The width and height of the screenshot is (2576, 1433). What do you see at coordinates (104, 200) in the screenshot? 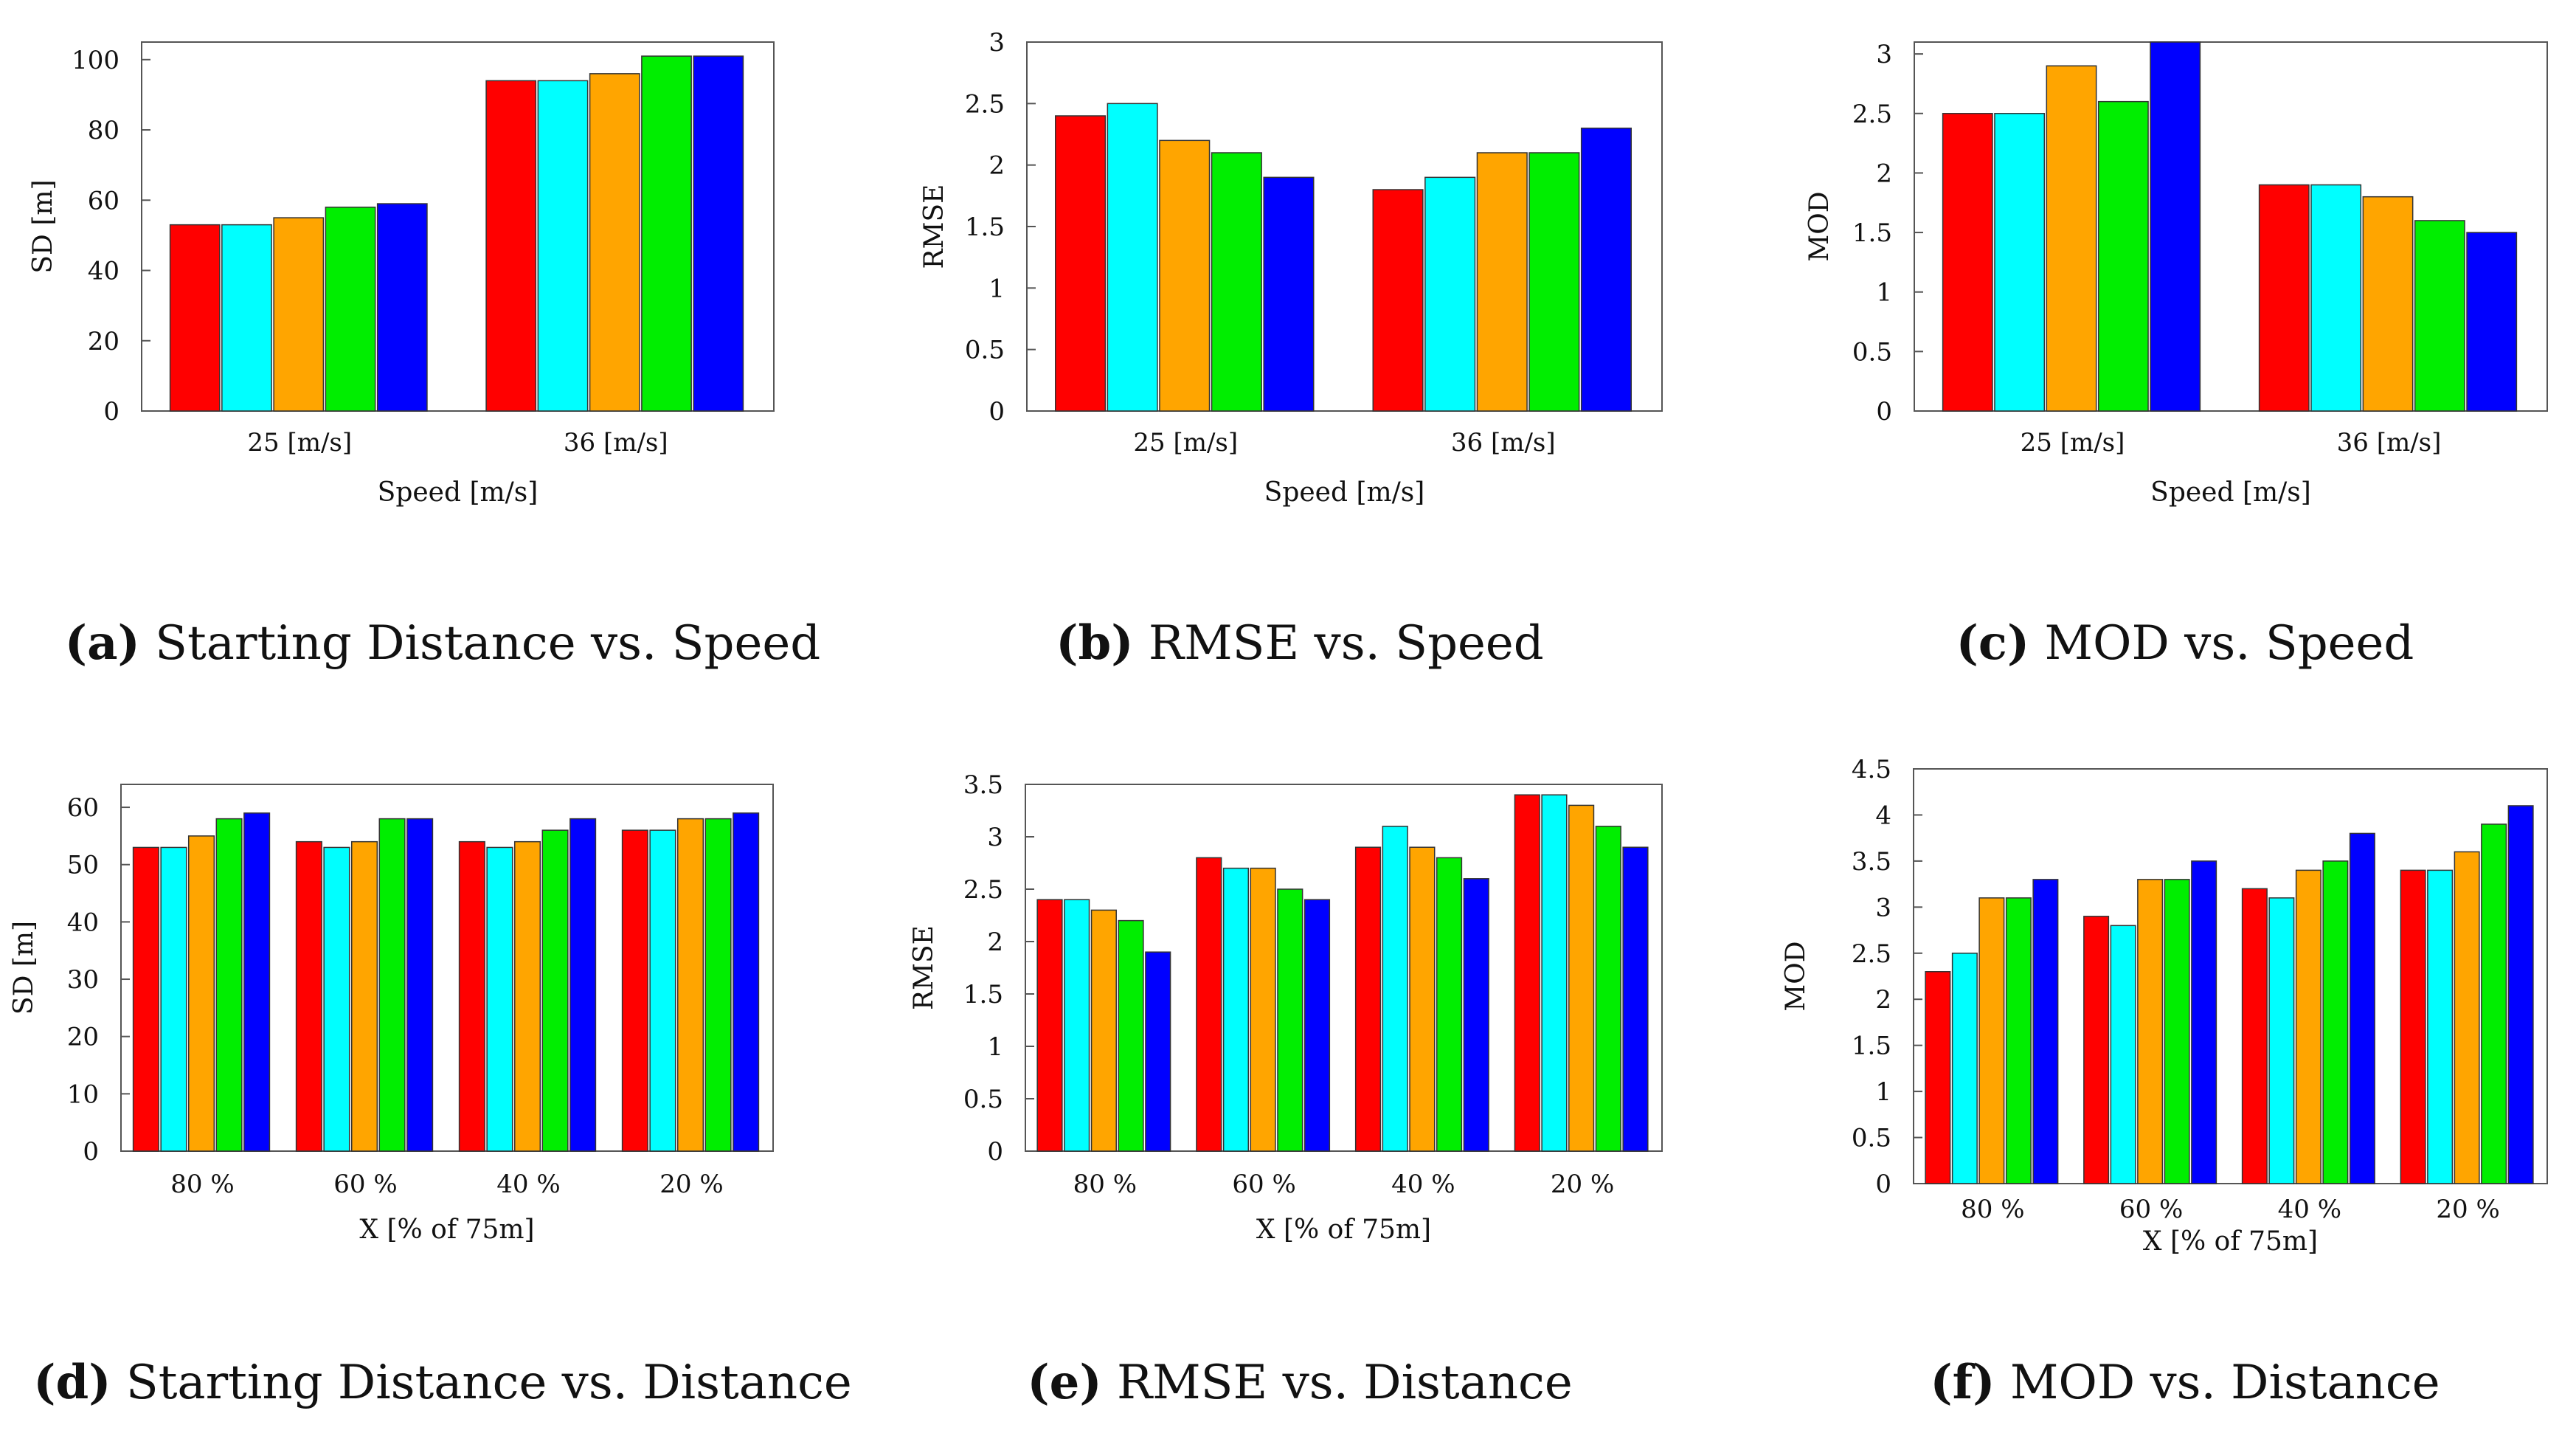
I see `y-tick-label: 60` at bounding box center [104, 200].